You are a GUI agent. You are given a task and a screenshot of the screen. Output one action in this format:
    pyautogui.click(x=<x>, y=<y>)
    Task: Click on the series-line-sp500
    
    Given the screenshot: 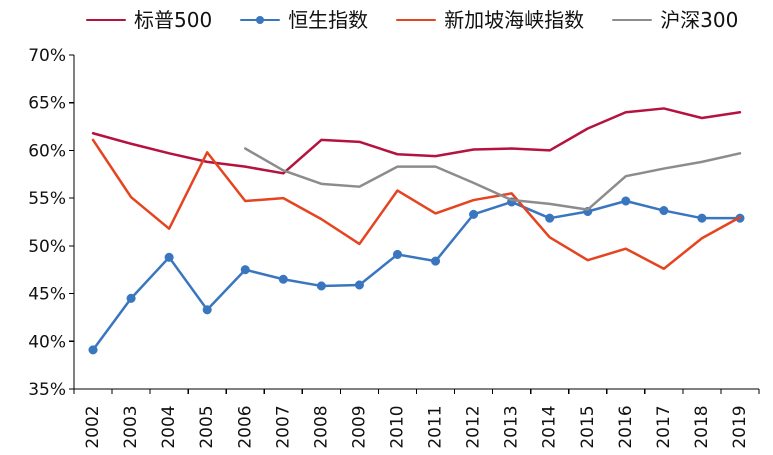 What is the action you would take?
    pyautogui.click(x=416, y=141)
    